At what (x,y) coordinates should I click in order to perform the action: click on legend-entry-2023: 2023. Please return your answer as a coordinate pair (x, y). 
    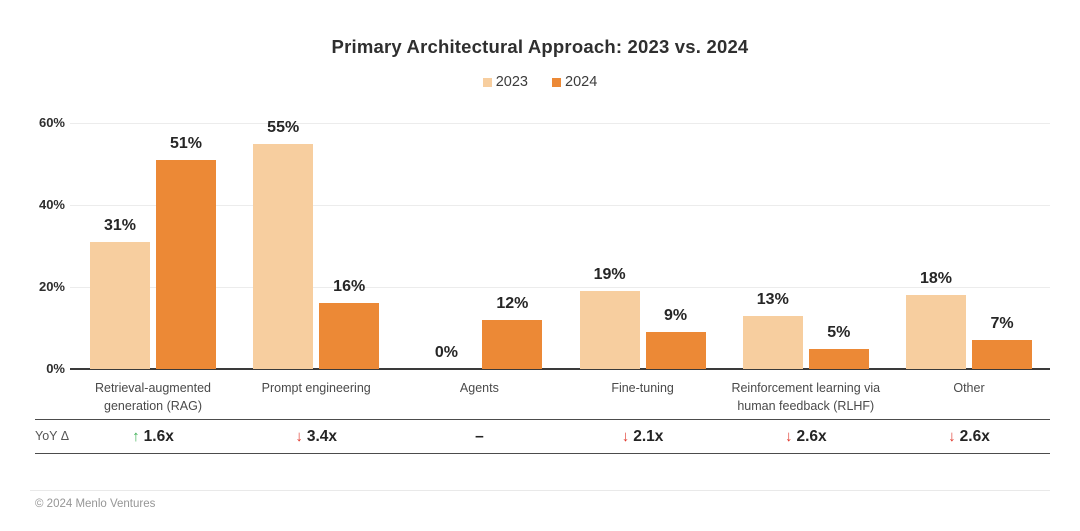
    Looking at the image, I should click on (505, 82).